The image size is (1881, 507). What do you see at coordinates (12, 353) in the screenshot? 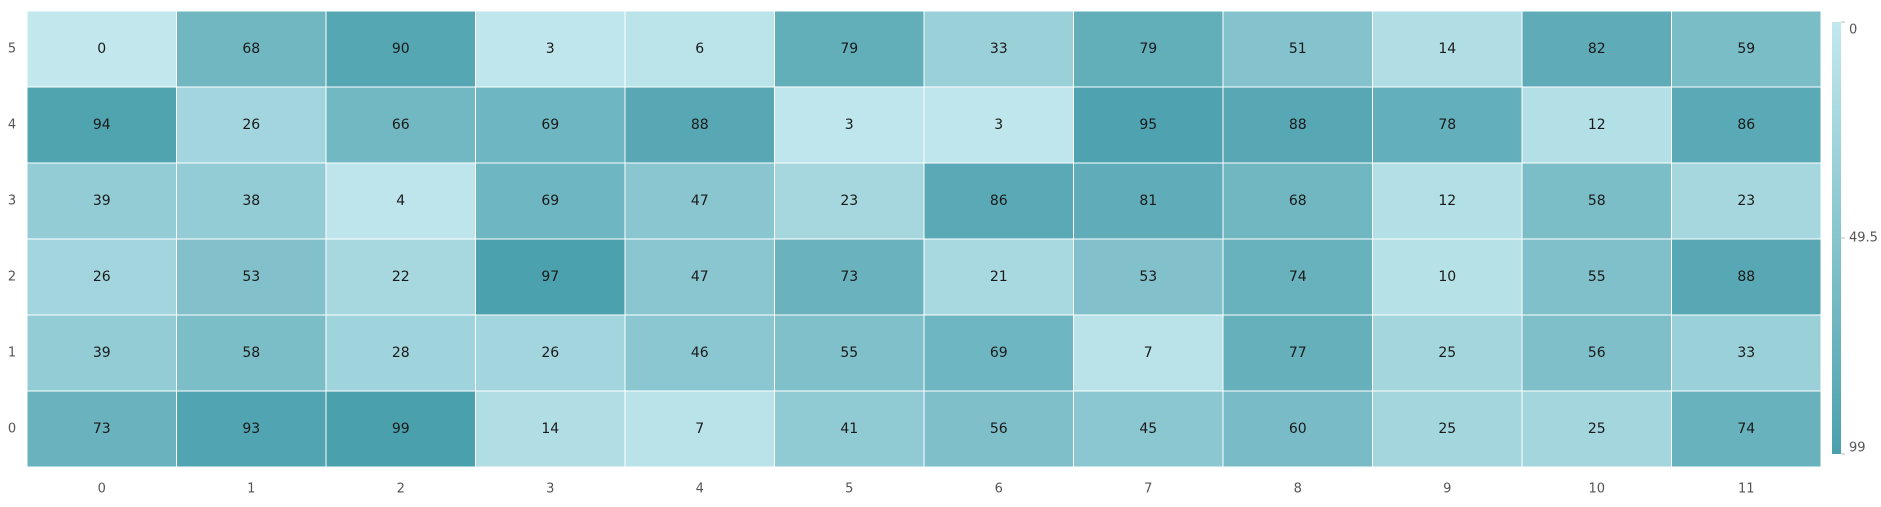
I see `y-tick-label: 1` at bounding box center [12, 353].